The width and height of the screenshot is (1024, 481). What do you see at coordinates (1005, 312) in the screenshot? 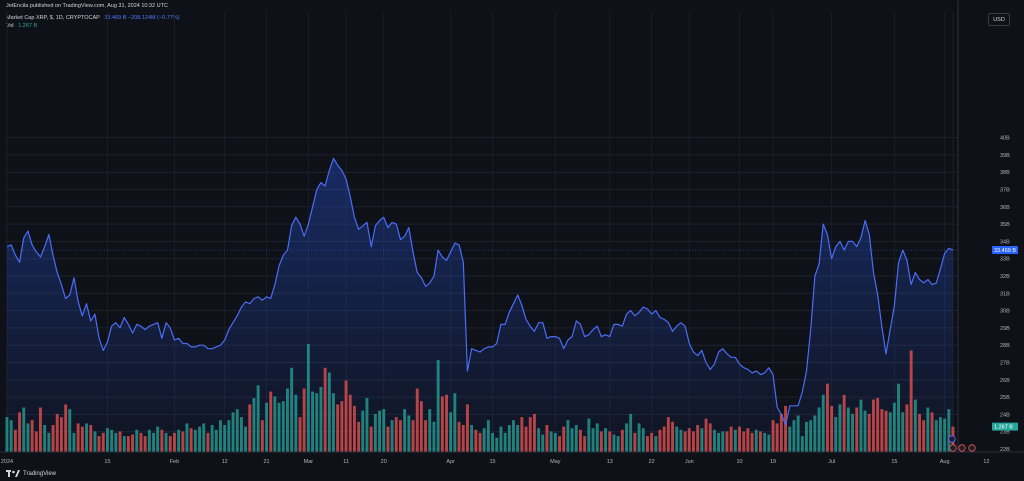
I see `y-tick-label: 30B` at bounding box center [1005, 312].